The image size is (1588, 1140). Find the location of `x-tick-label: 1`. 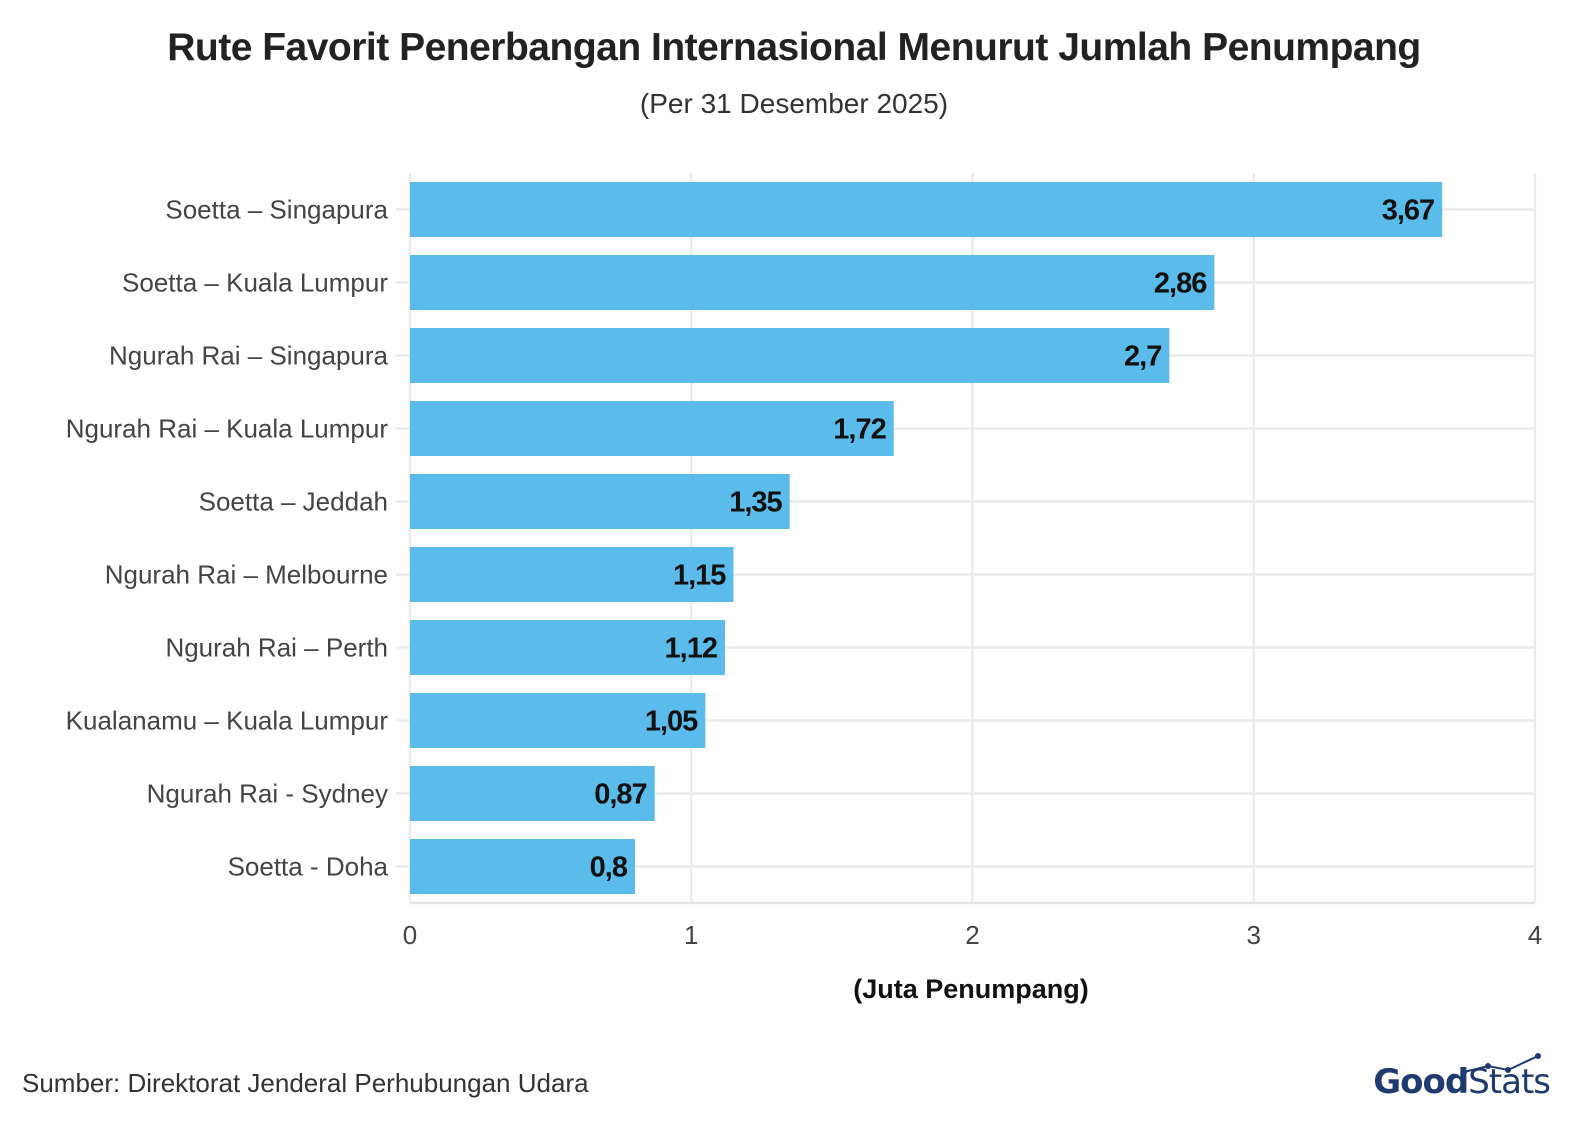

x-tick-label: 1 is located at coordinates (691, 935).